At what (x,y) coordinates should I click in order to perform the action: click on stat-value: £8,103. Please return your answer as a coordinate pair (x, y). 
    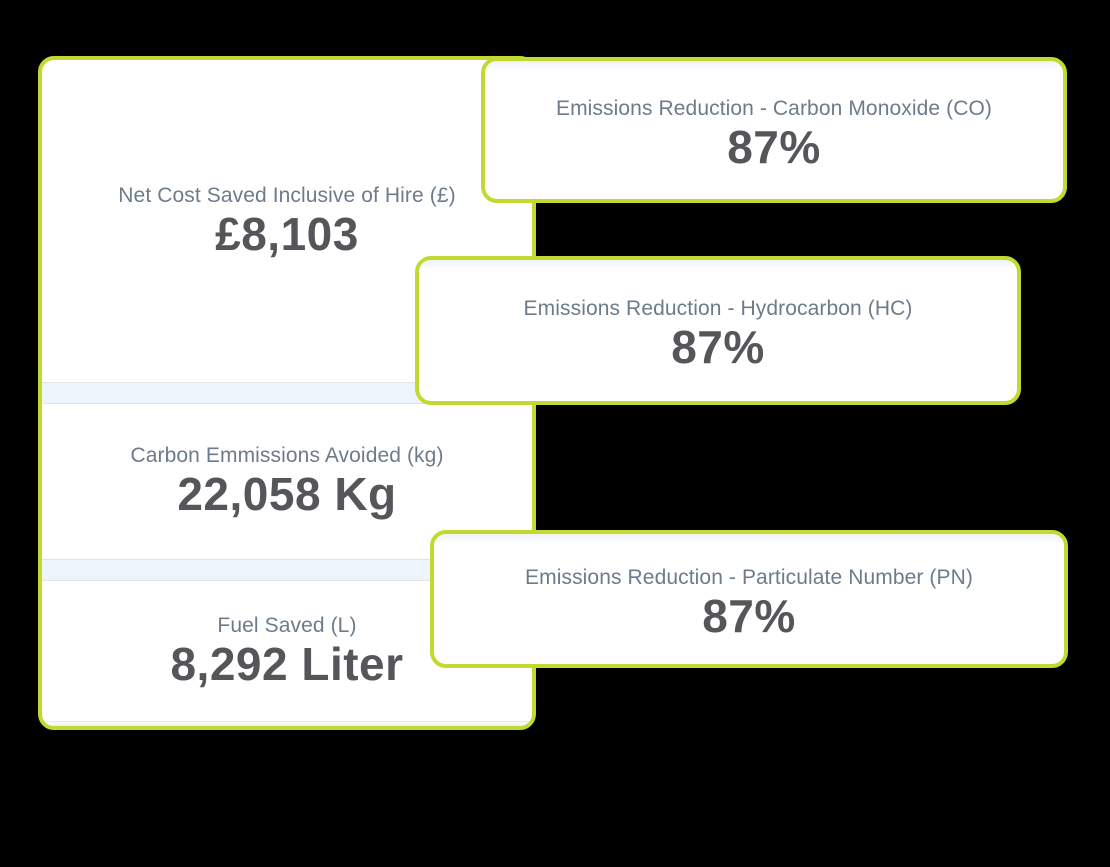
    Looking at the image, I should click on (287, 233).